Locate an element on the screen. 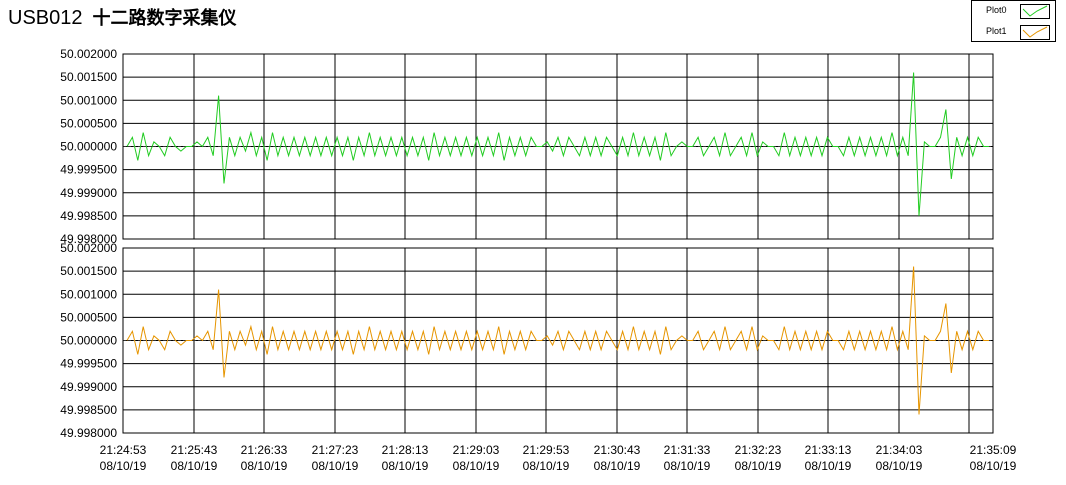 The image size is (1066, 485). x-tick-time: 21:30:43 is located at coordinates (617, 450).